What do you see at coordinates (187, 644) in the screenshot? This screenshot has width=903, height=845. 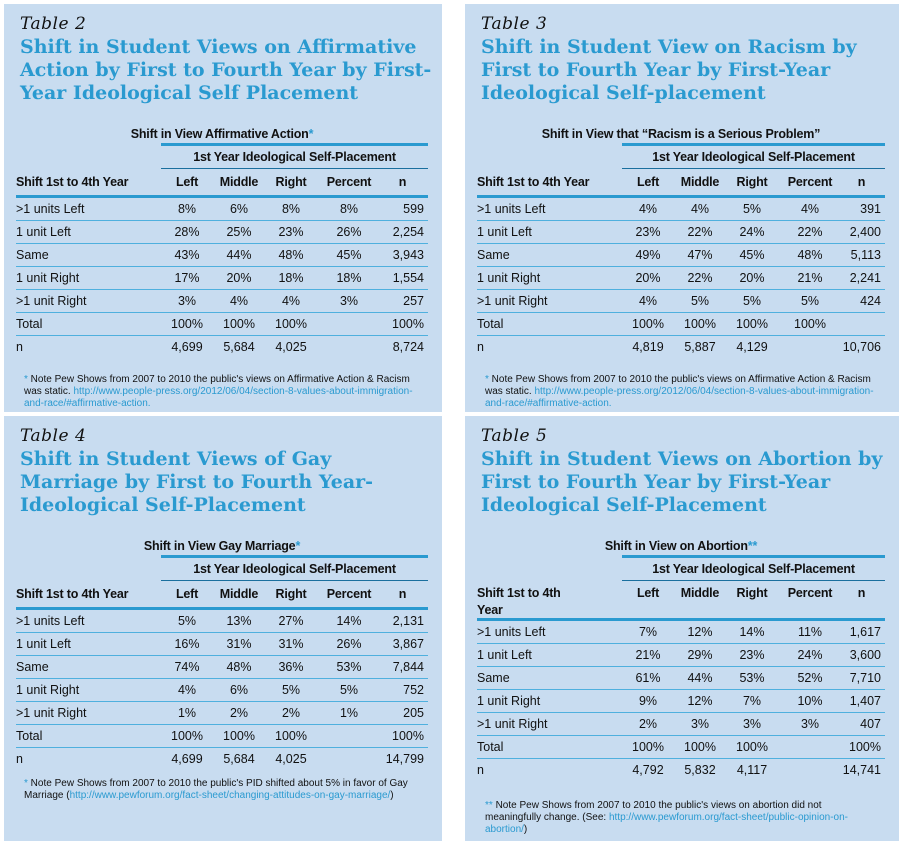 I see `table-cell: 16%` at bounding box center [187, 644].